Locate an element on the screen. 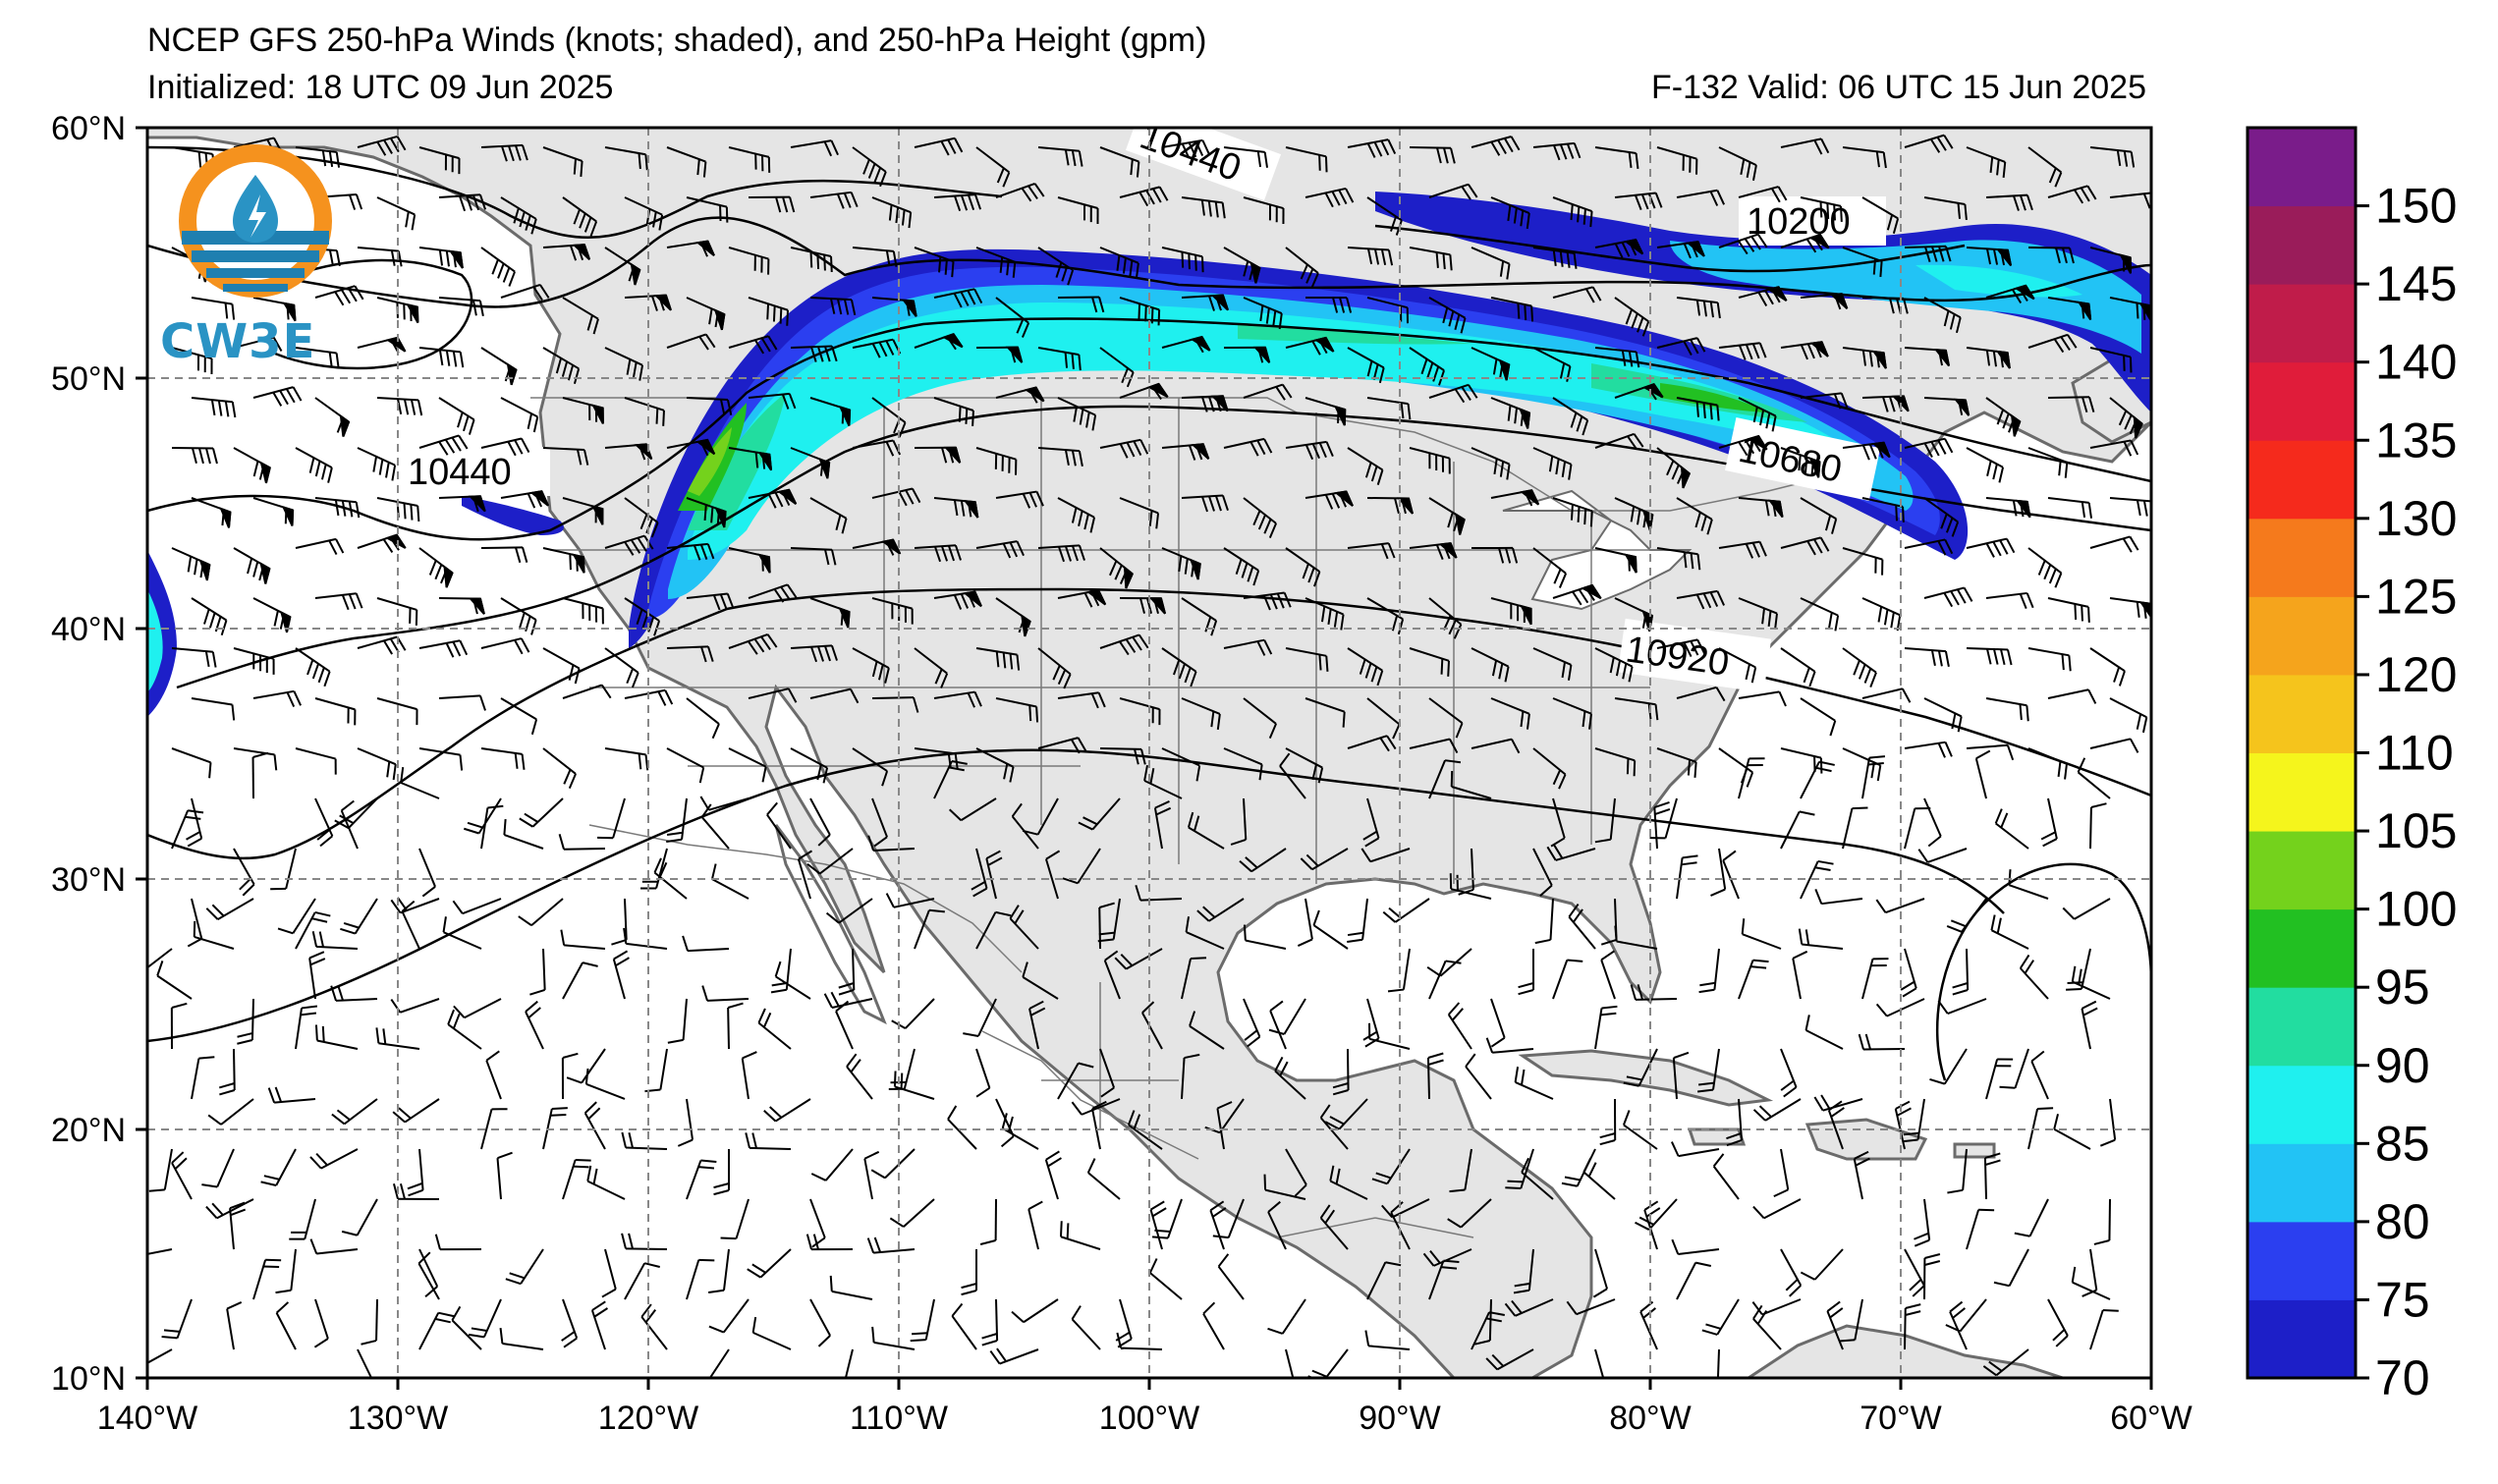 The width and height of the screenshot is (2498, 1484). colorbar-tick-label: 105 is located at coordinates (2416, 830).